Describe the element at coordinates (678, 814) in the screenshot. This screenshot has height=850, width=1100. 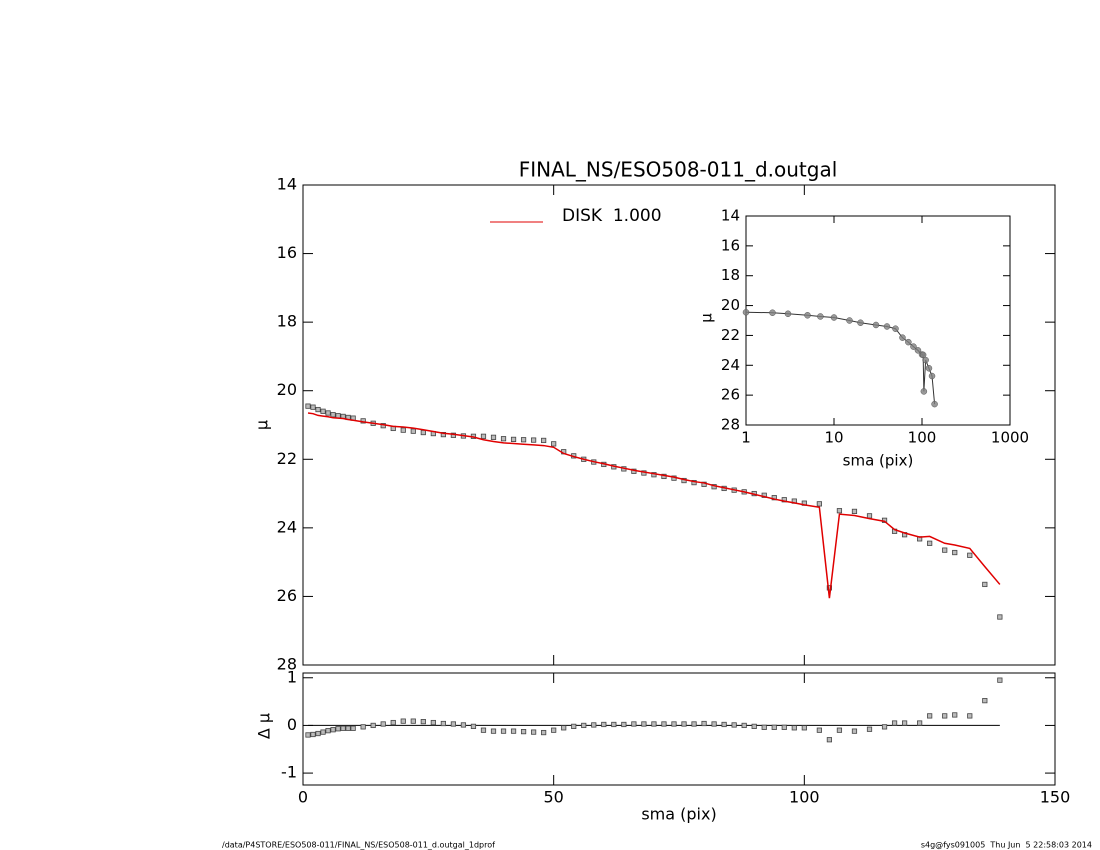
I see `x-axis-label: sma (pix)` at that location.